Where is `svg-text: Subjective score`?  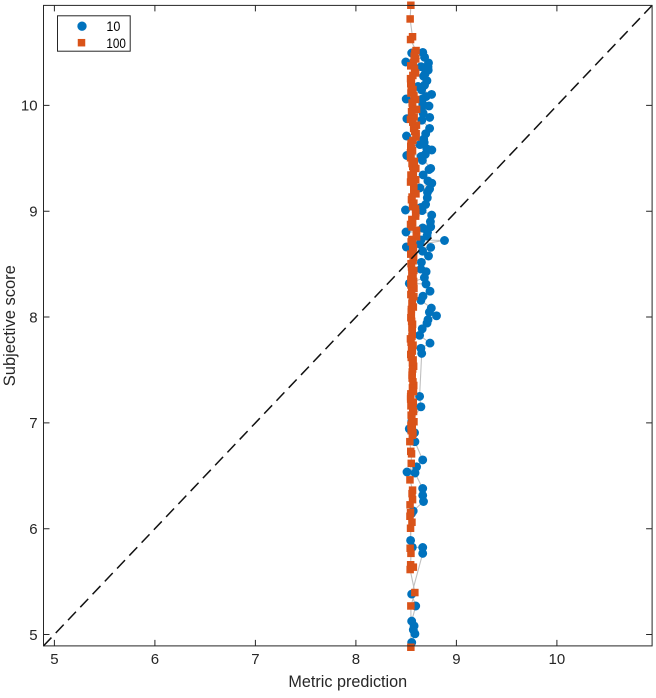
svg-text: Subjective score is located at coordinates (10, 325).